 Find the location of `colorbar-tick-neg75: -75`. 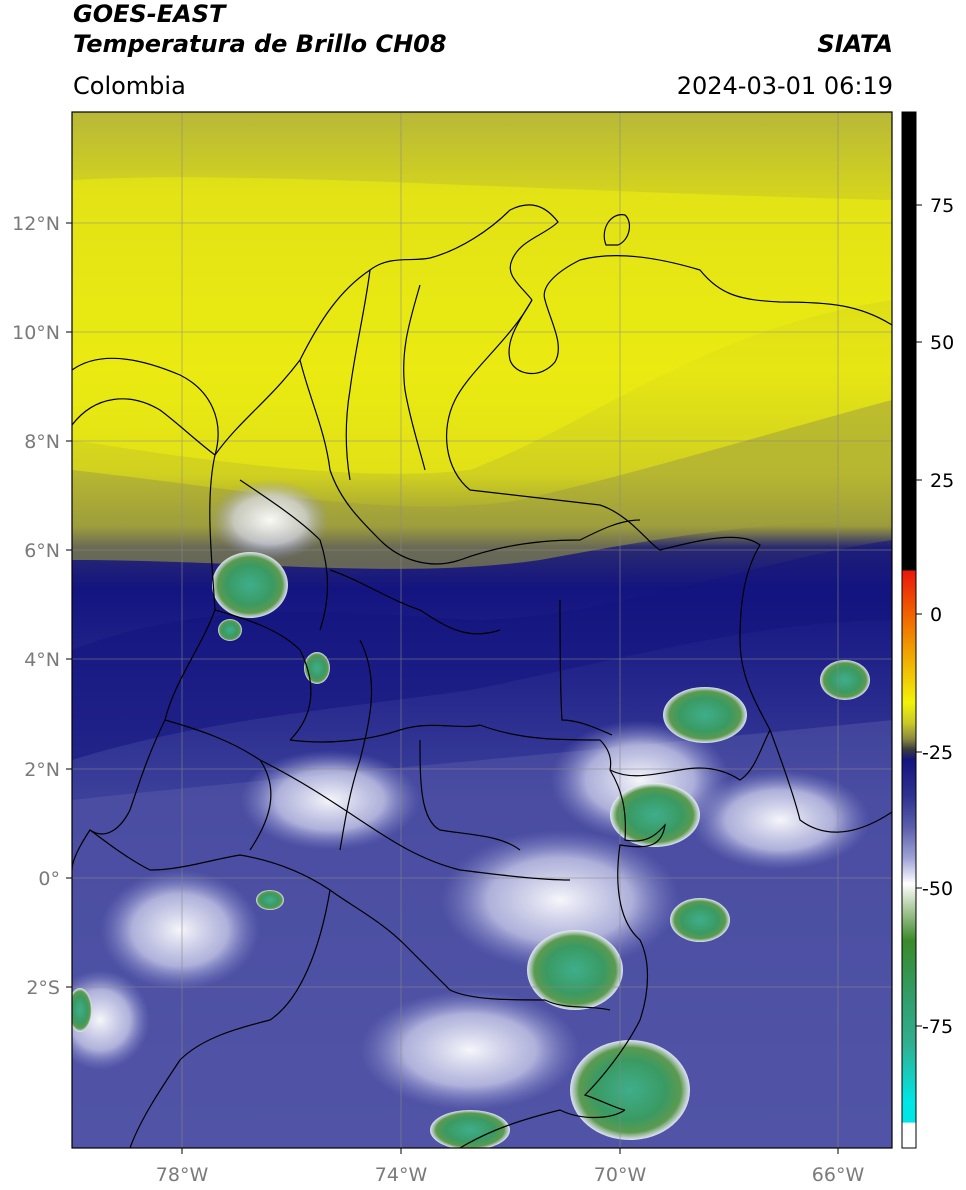

colorbar-tick-neg75: -75 is located at coordinates (937, 1027).